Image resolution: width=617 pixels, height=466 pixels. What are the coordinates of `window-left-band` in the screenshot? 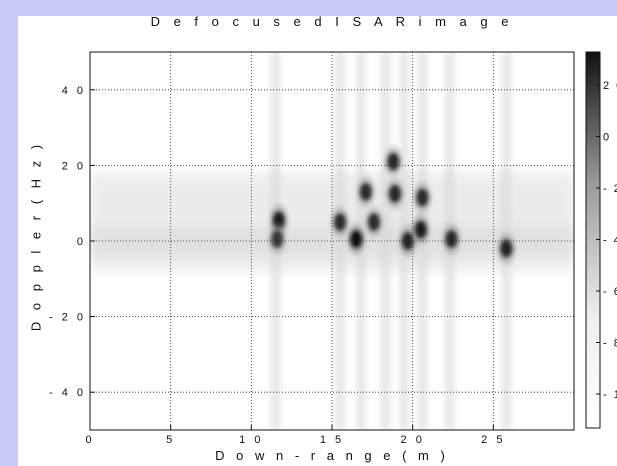 It's located at (9, 233).